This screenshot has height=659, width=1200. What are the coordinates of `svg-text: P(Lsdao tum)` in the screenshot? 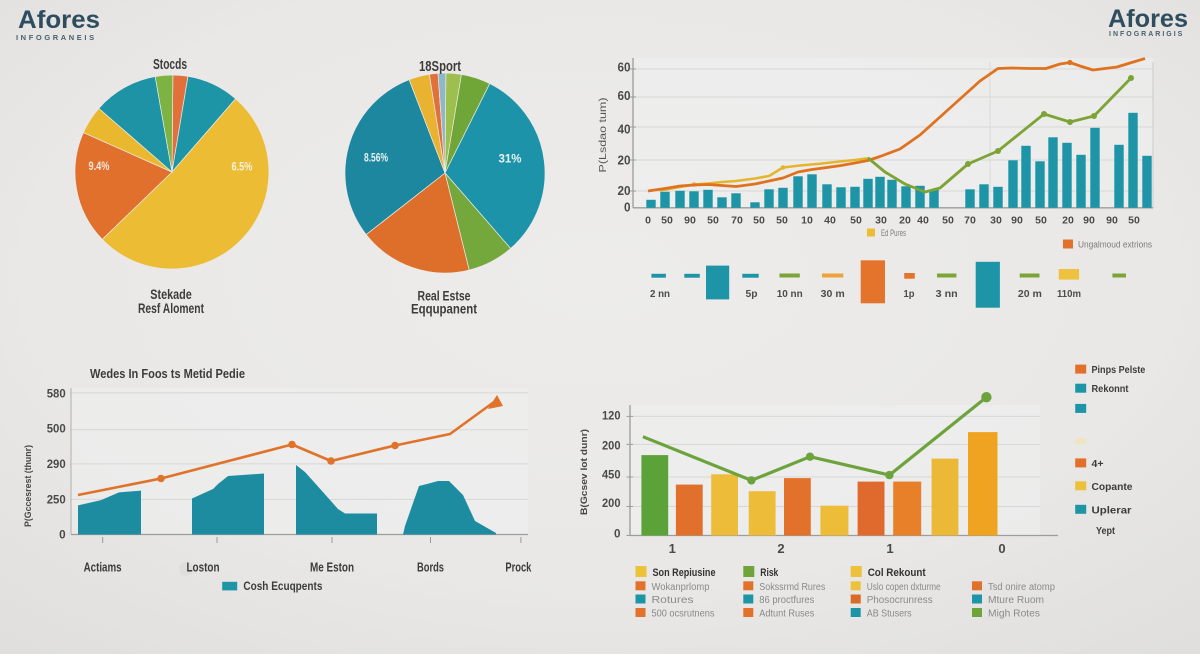 It's located at (603, 135).